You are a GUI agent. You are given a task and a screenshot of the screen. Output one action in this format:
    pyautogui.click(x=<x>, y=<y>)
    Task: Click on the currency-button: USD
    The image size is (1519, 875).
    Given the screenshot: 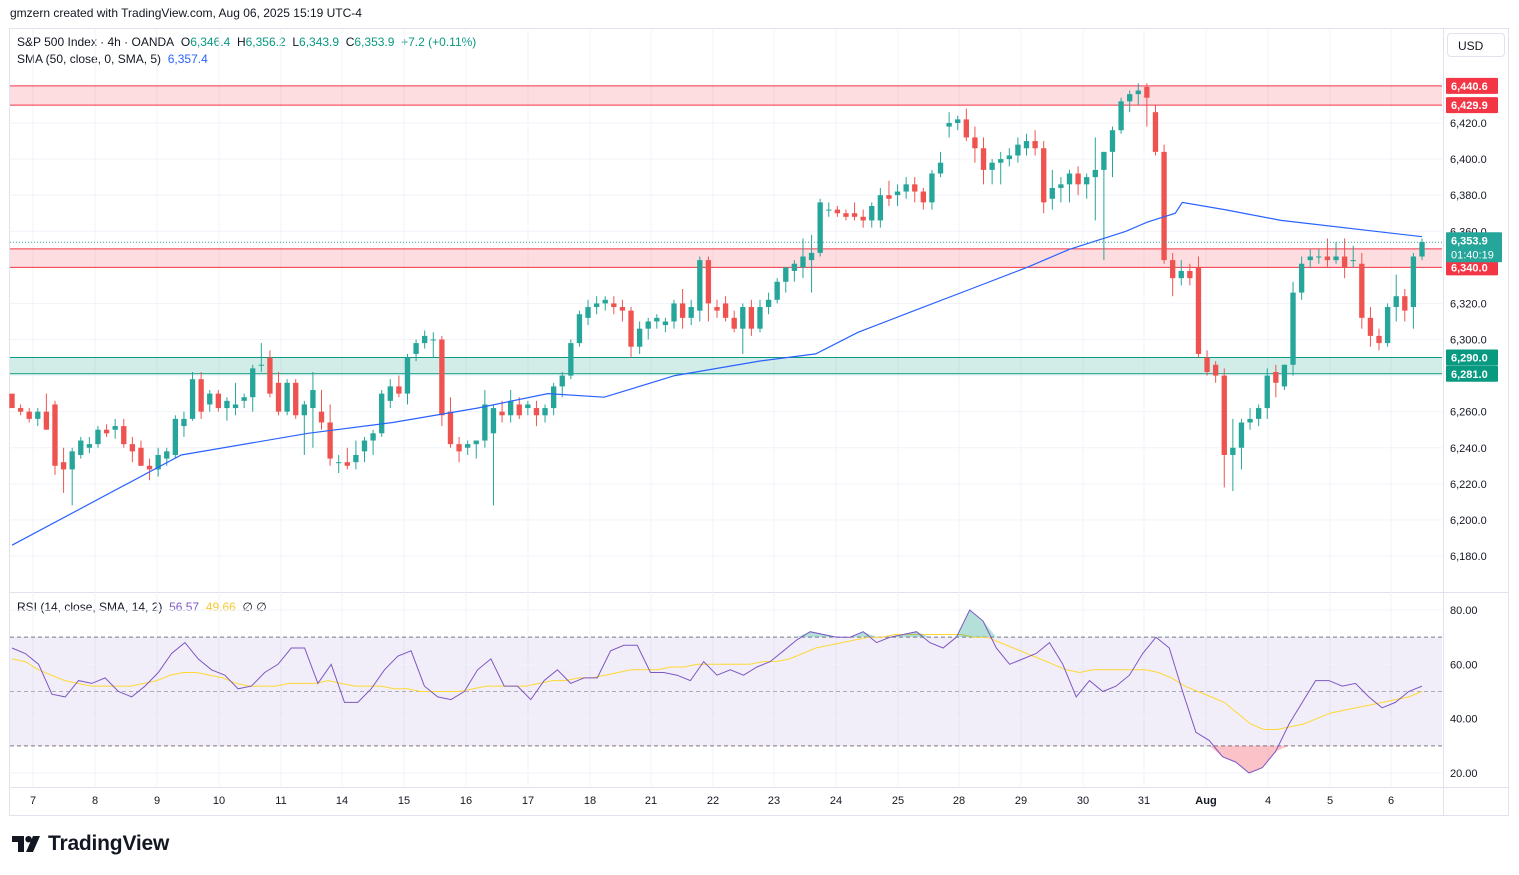 What is the action you would take?
    pyautogui.click(x=1476, y=45)
    